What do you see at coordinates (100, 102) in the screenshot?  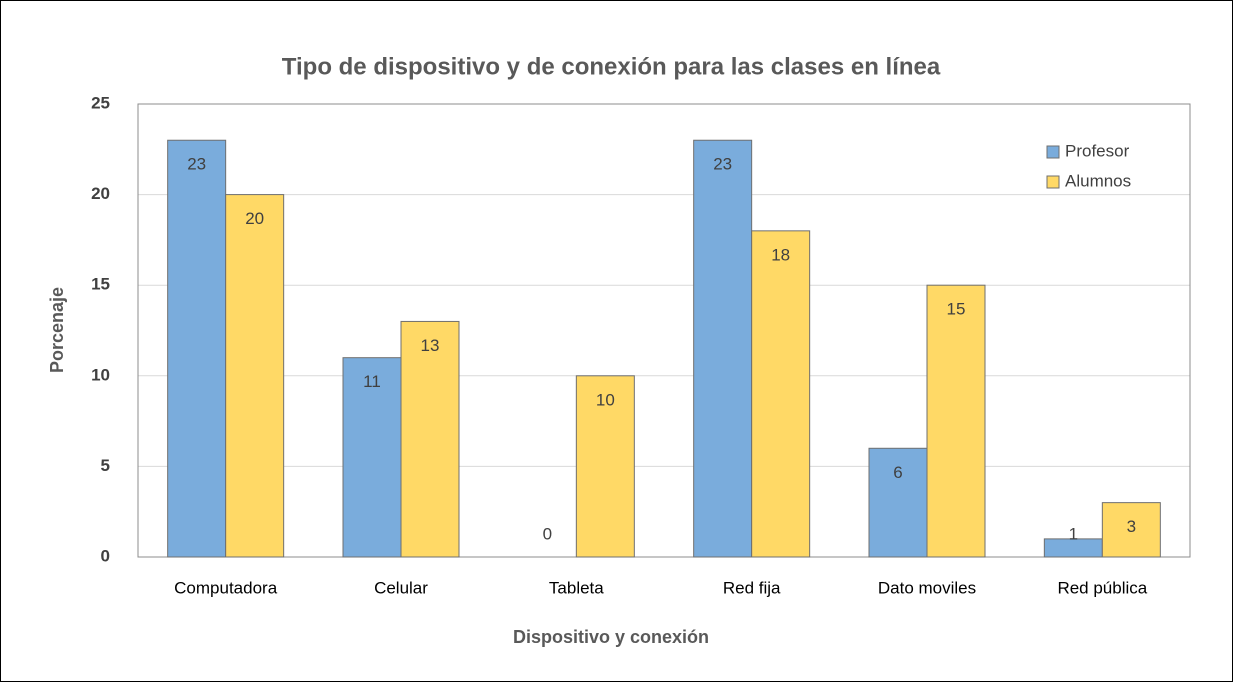 I see `y-tick-label: 25` at bounding box center [100, 102].